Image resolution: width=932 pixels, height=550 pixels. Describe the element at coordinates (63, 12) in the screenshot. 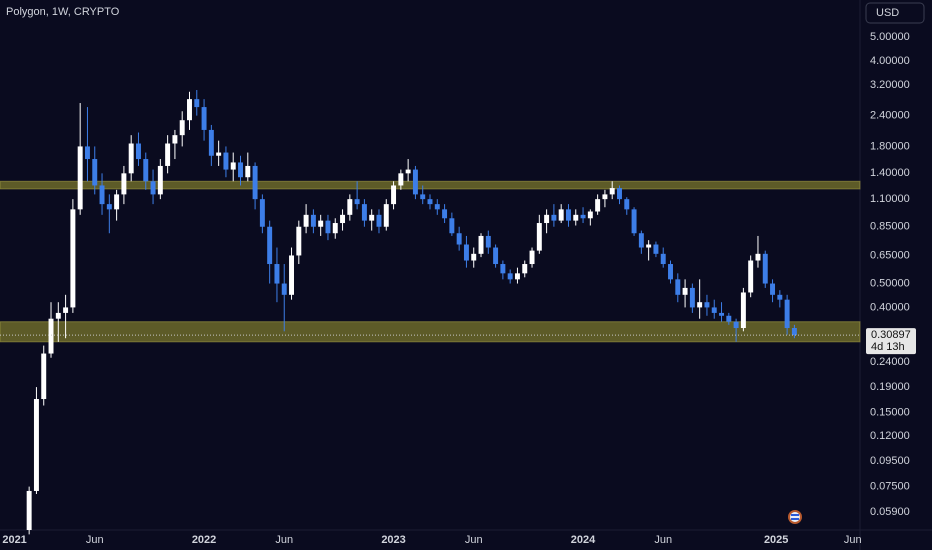

I see `chart-title: Polygon, 1W, CRYPTO` at that location.